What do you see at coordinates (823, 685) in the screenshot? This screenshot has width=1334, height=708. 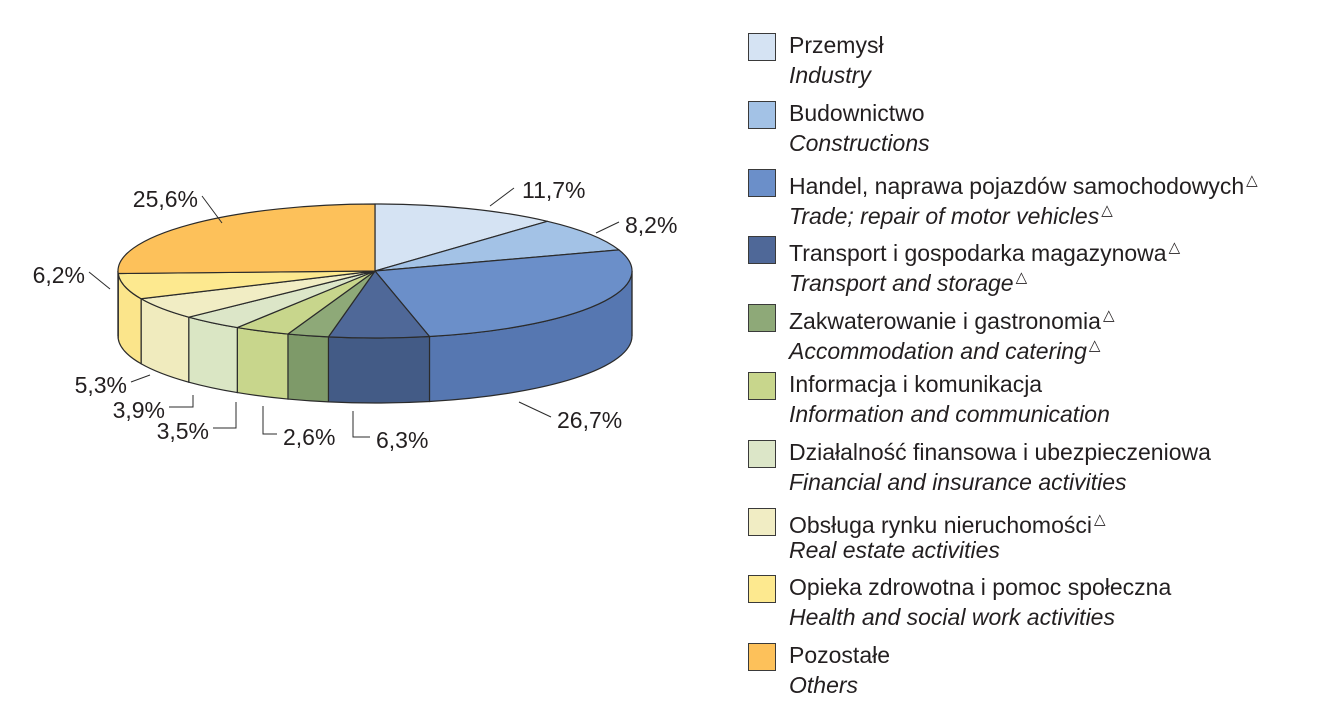 I see `legend-label-english: Others` at bounding box center [823, 685].